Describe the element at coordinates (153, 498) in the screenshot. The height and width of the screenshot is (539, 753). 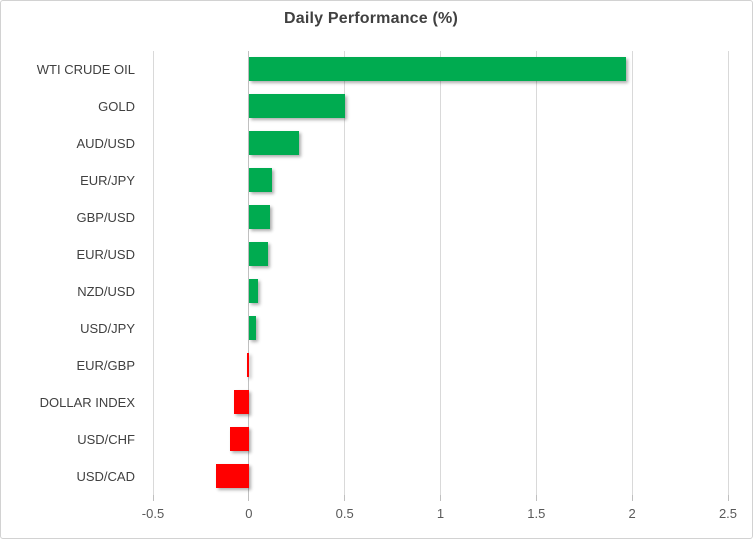
I see `axis-tick--0.5` at that location.